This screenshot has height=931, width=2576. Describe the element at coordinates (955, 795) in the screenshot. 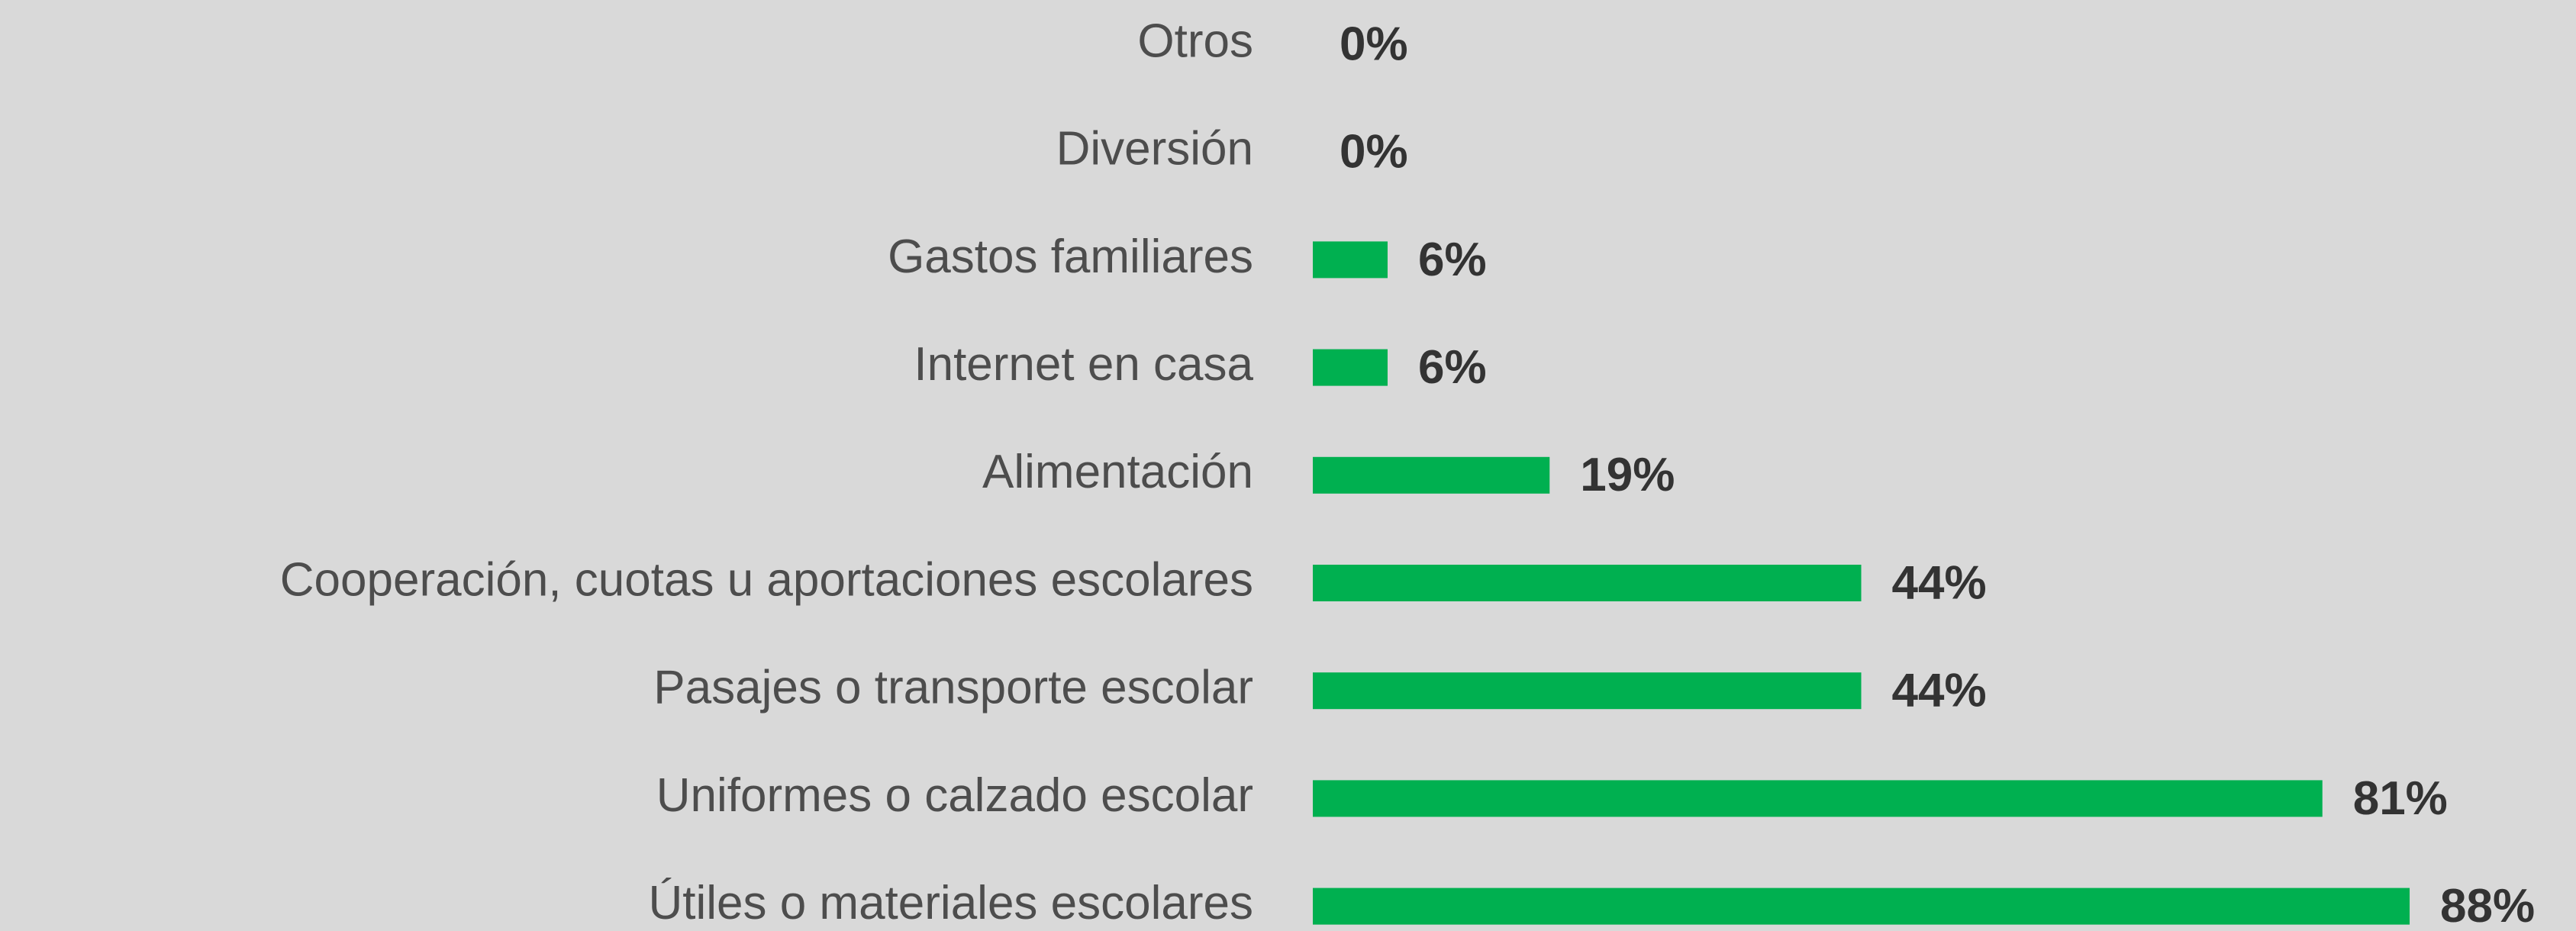

I see `category-label: Uniformes o calzado escolar` at that location.